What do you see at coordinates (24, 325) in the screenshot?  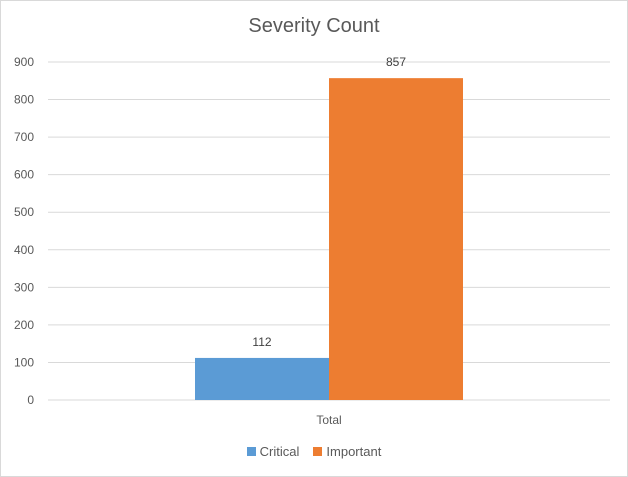 I see `y-tick-label: 200` at bounding box center [24, 325].